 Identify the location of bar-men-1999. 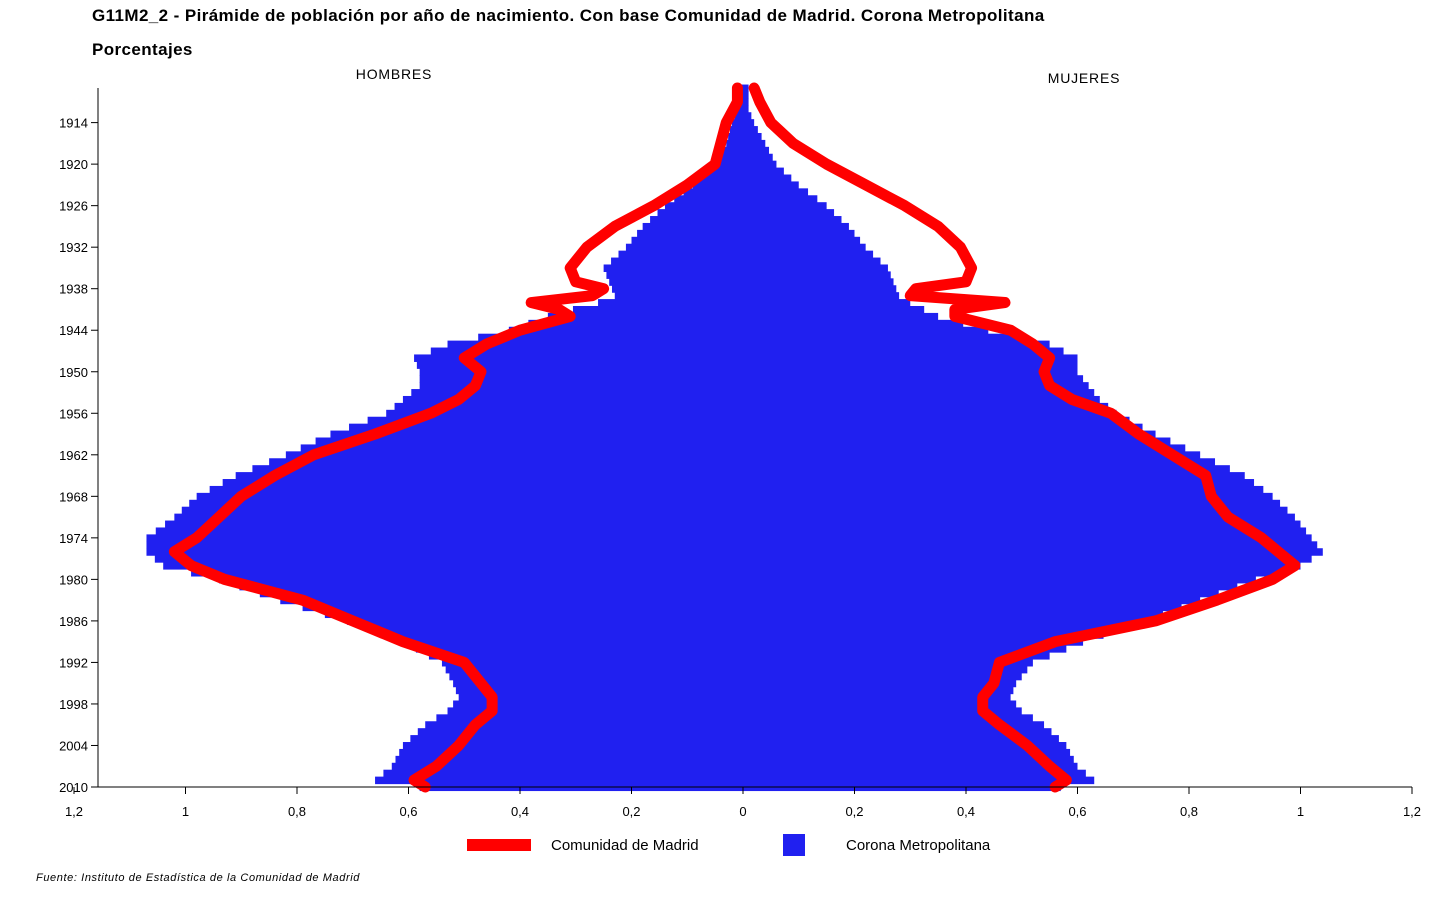
(595, 711).